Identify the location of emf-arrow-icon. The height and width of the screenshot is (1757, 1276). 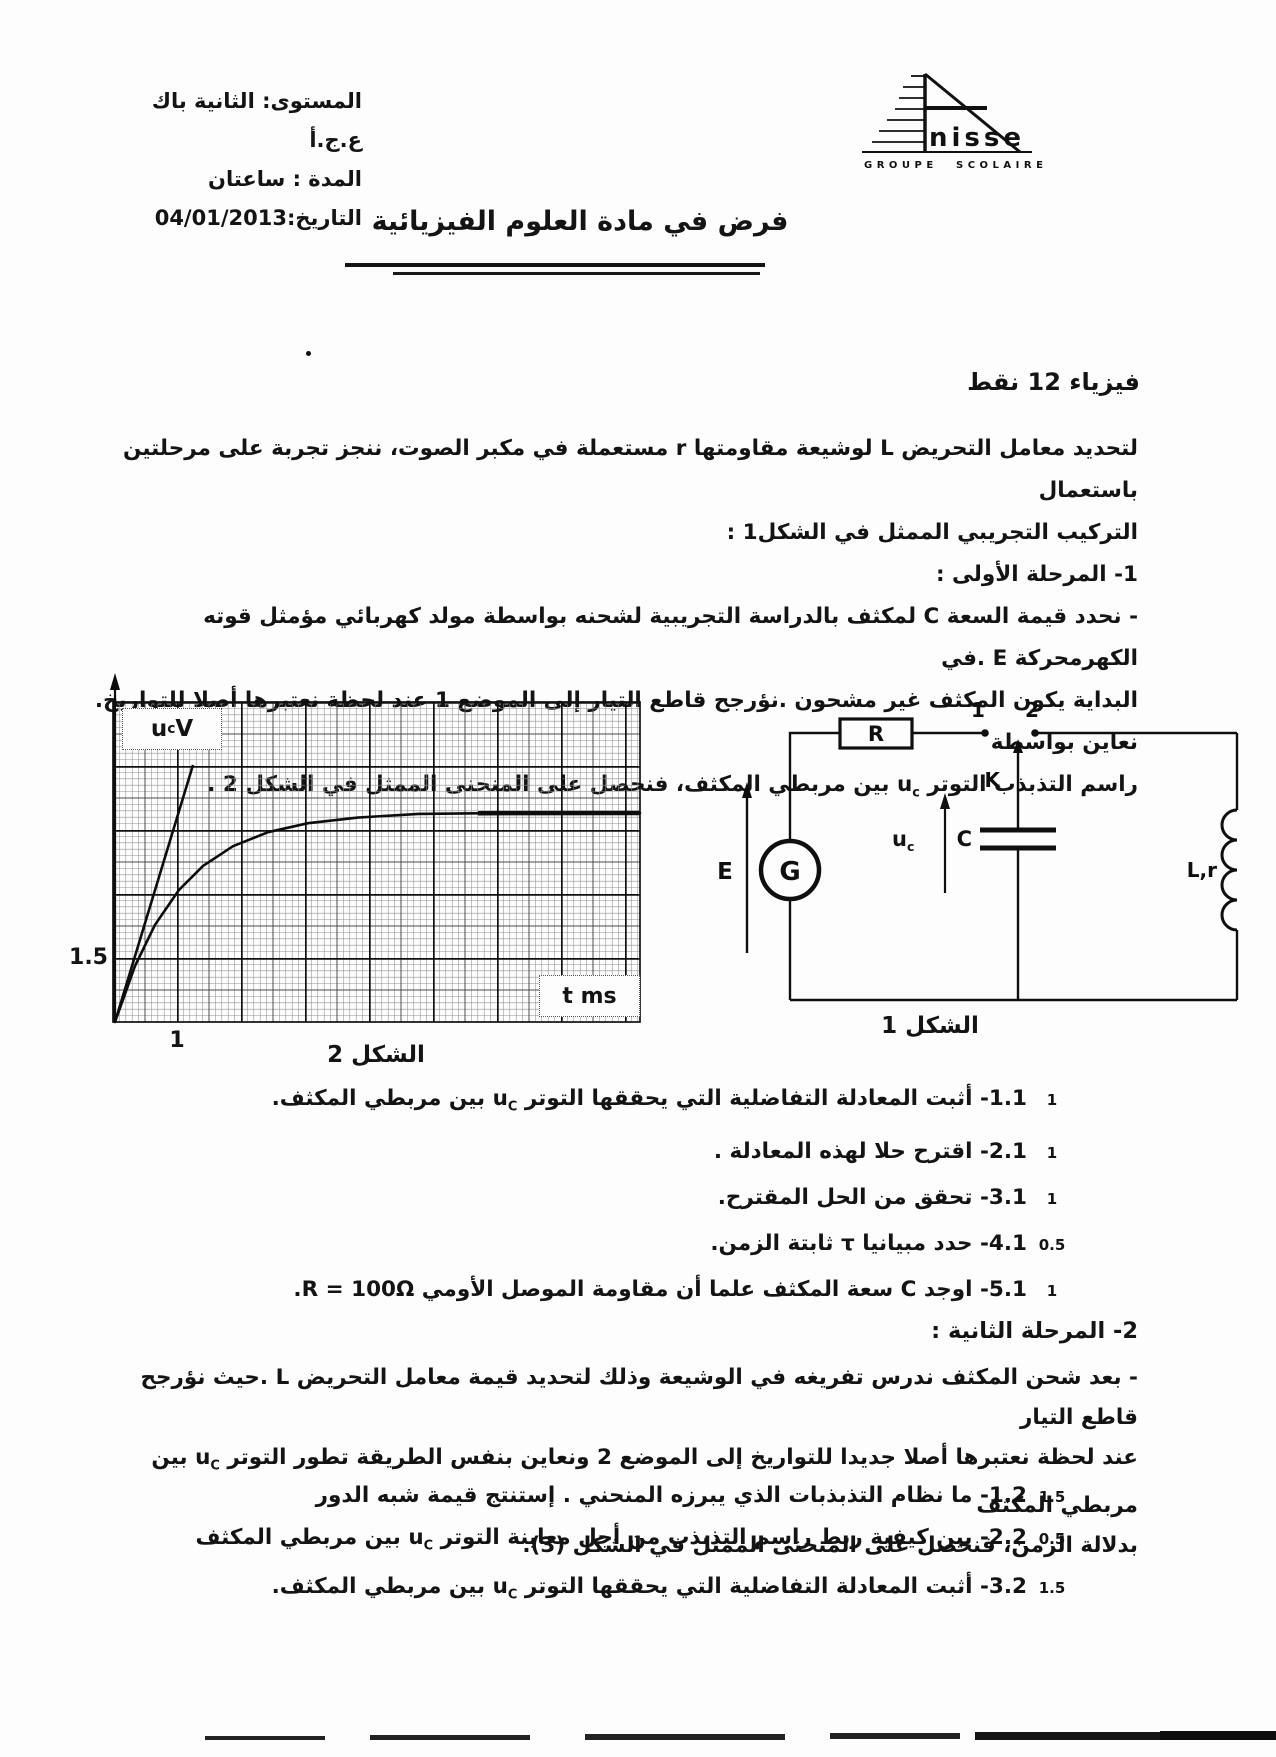
(747, 790).